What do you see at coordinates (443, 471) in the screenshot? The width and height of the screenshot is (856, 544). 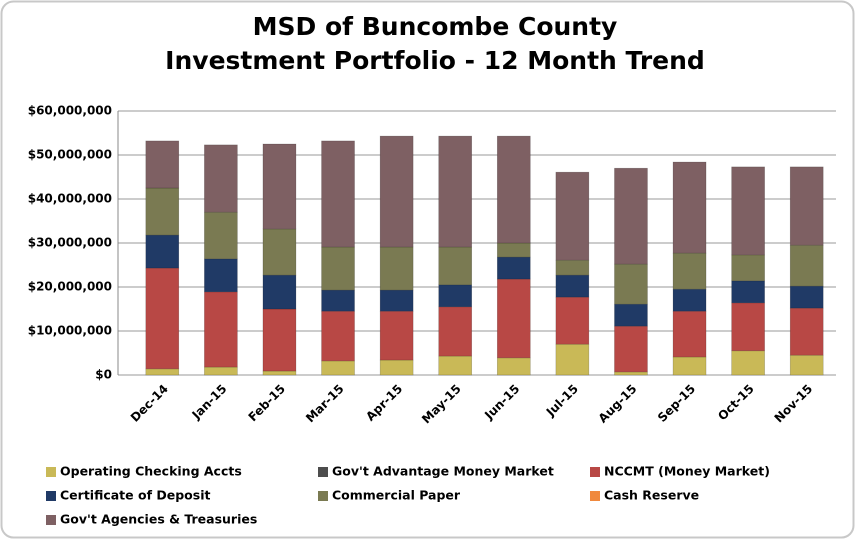 I see `legend-label: Gov't Advantage Money Market` at bounding box center [443, 471].